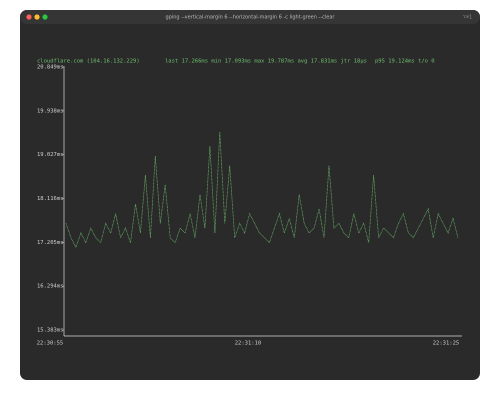 The height and width of the screenshot is (412, 500). What do you see at coordinates (467, 18) in the screenshot?
I see `window-shortcut: ⌥⌘1` at bounding box center [467, 18].